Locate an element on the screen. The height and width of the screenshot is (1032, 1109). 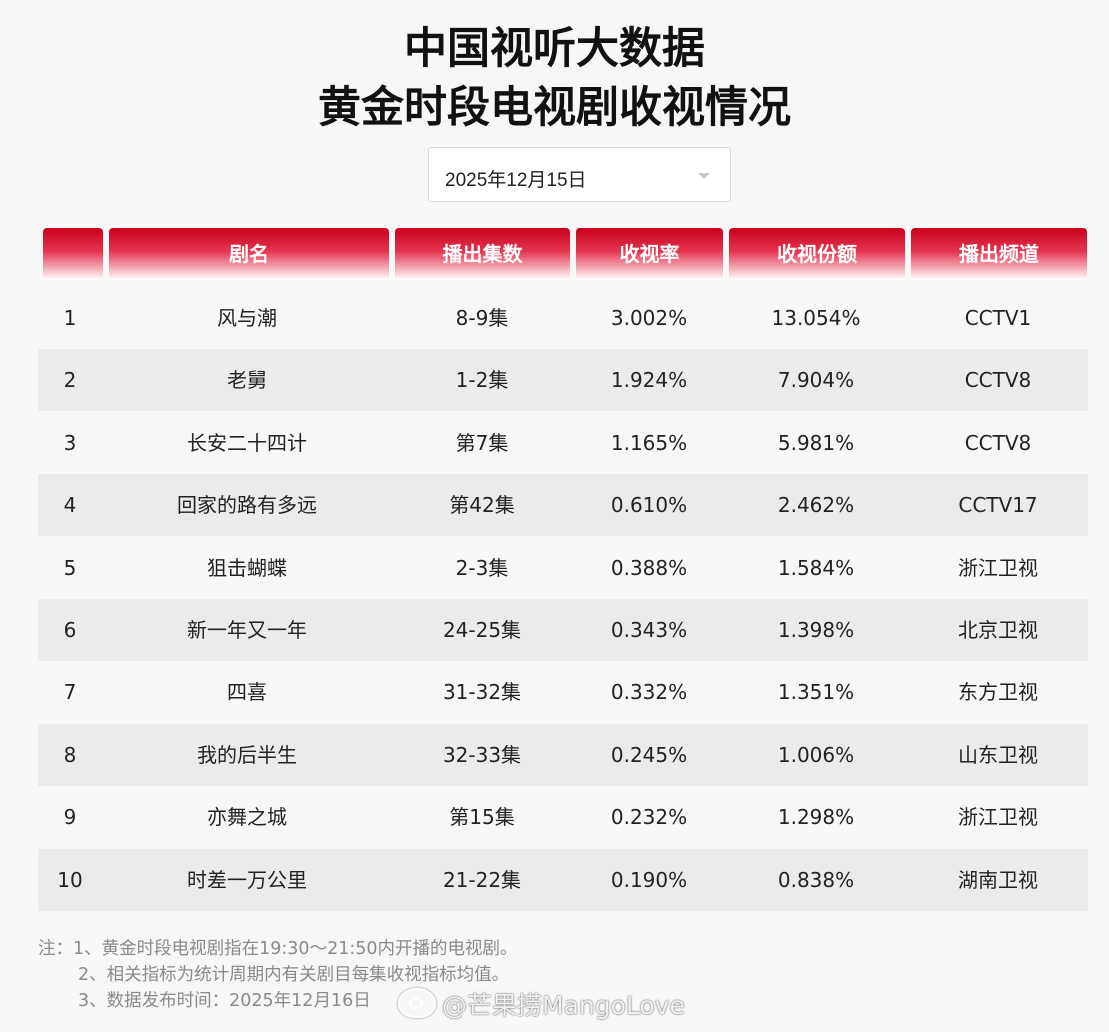
cell-rating: 1.165% is located at coordinates (649, 442).